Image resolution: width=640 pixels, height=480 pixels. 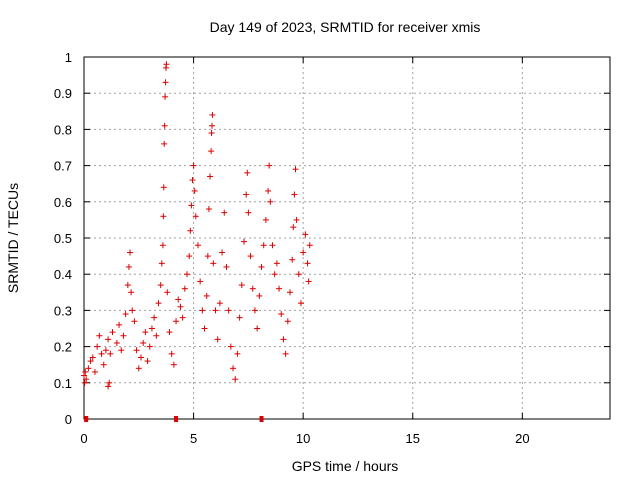 I want to click on y-tick-label: 0, so click(x=68, y=419).